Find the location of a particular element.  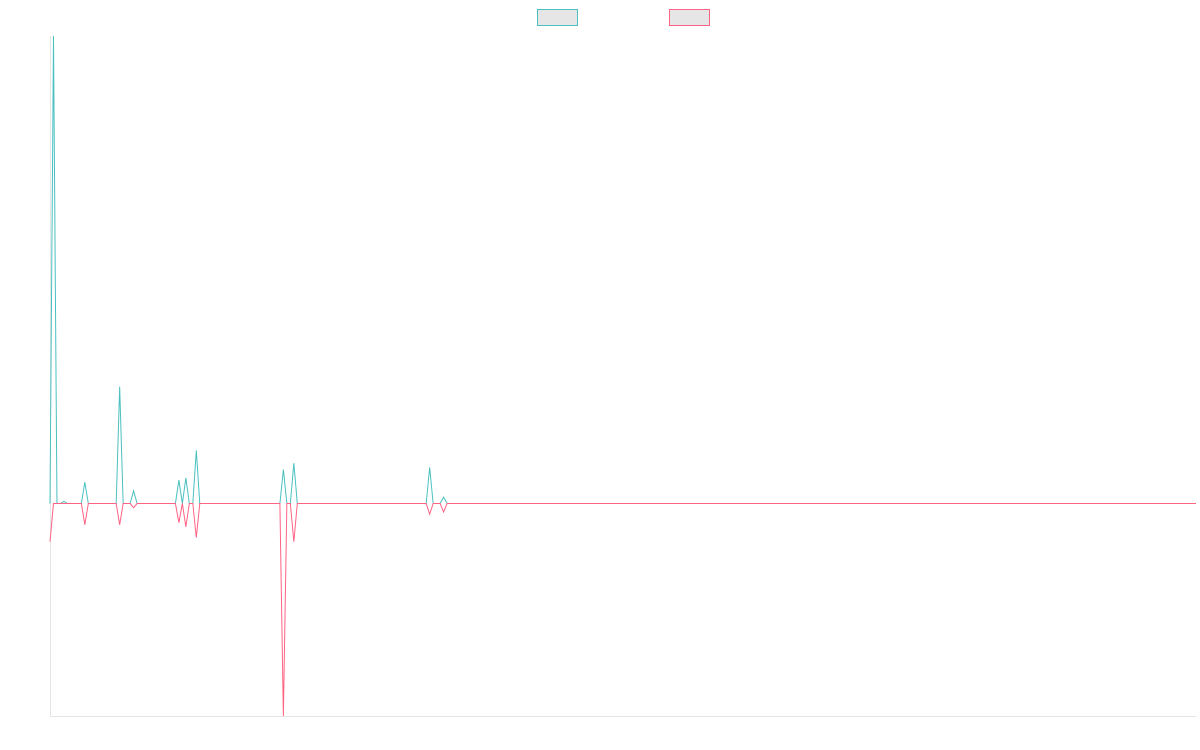

legend is located at coordinates (623, 17).